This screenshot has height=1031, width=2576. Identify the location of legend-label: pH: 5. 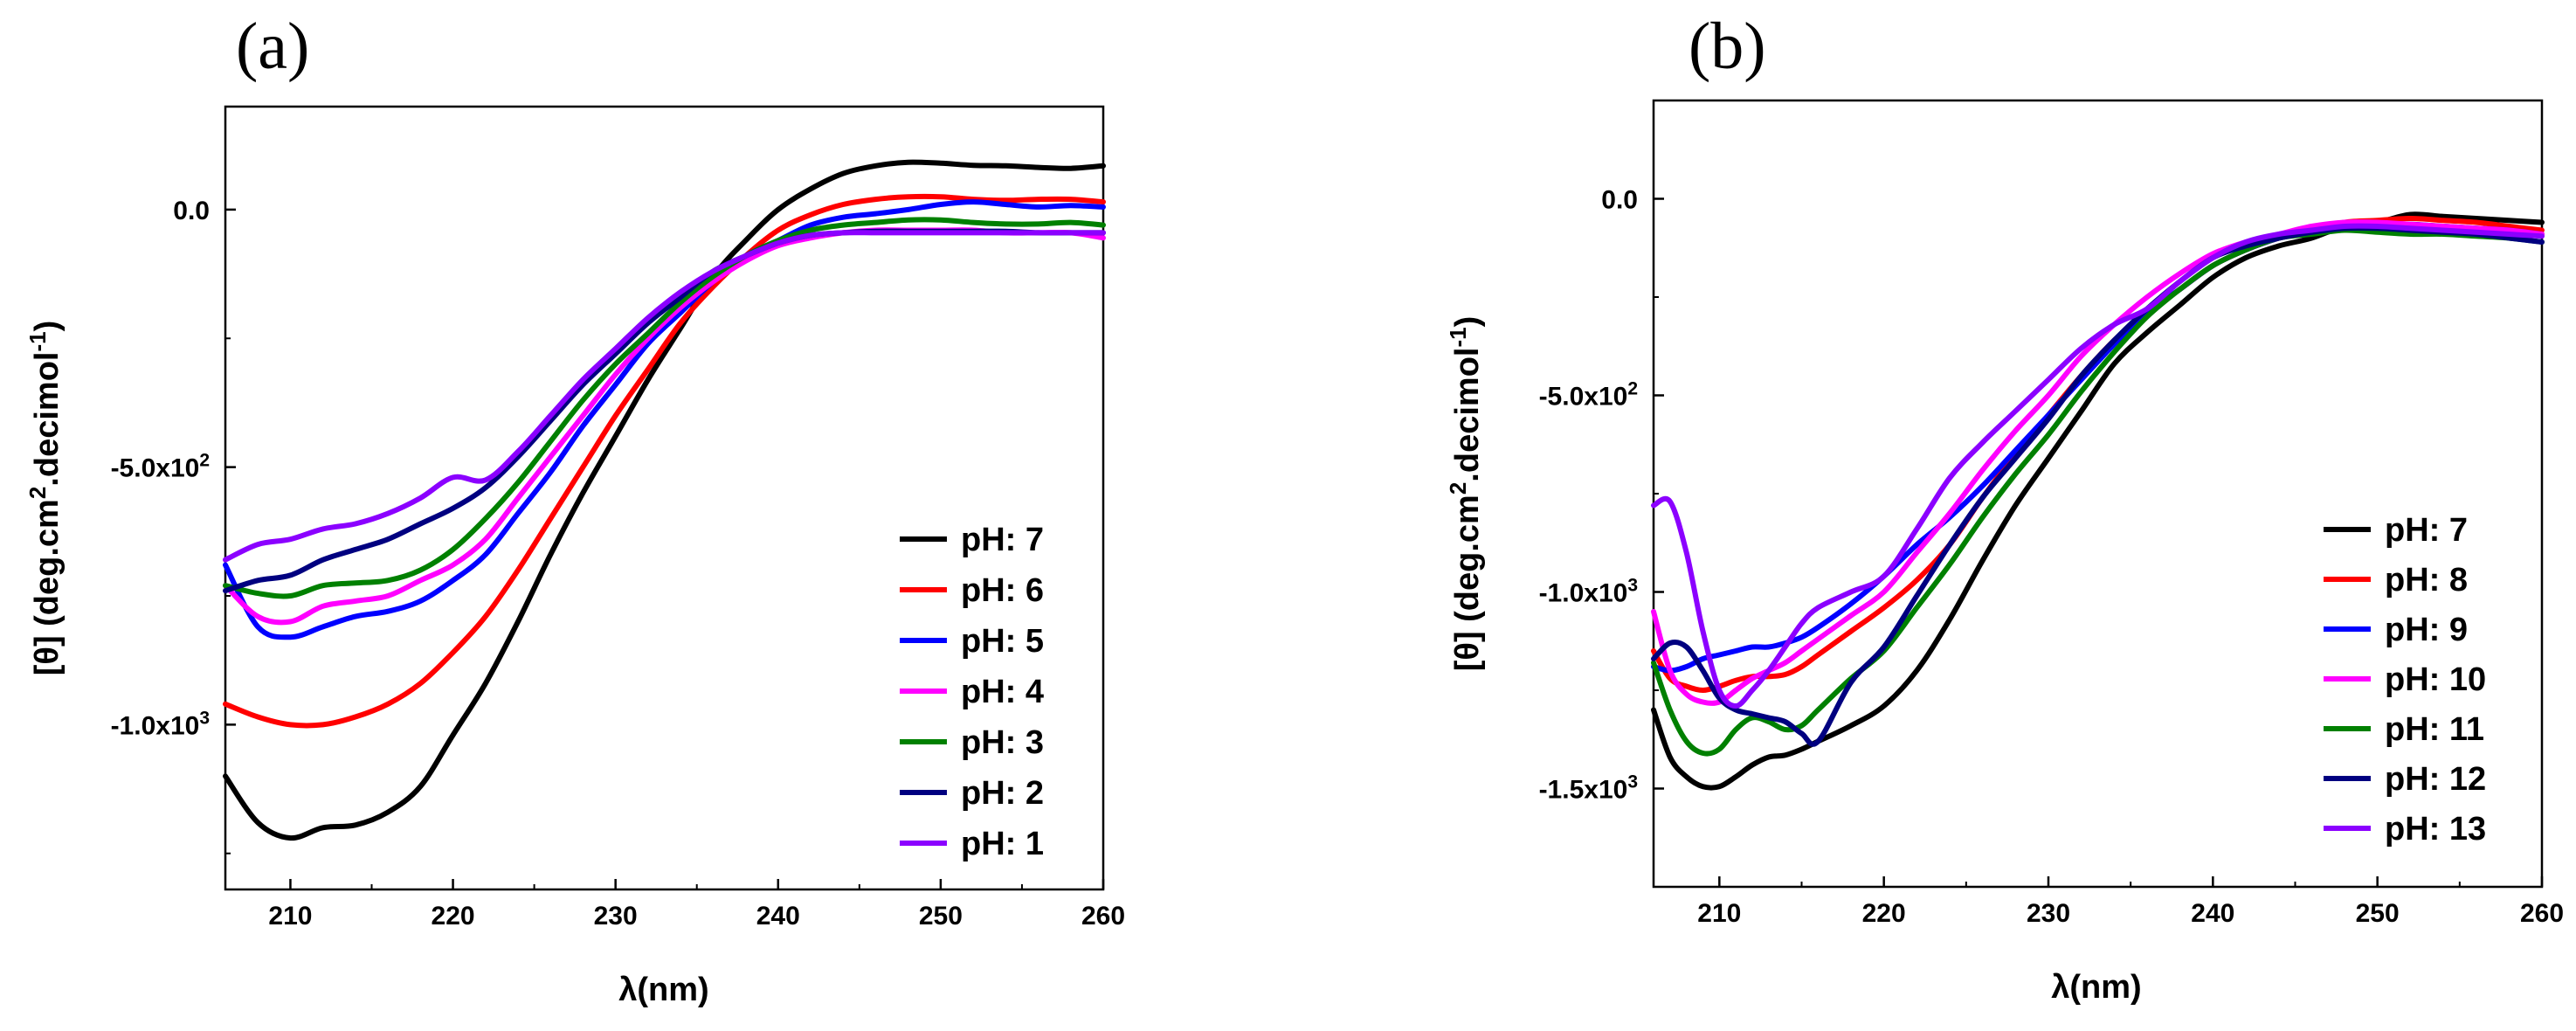
(1002, 641).